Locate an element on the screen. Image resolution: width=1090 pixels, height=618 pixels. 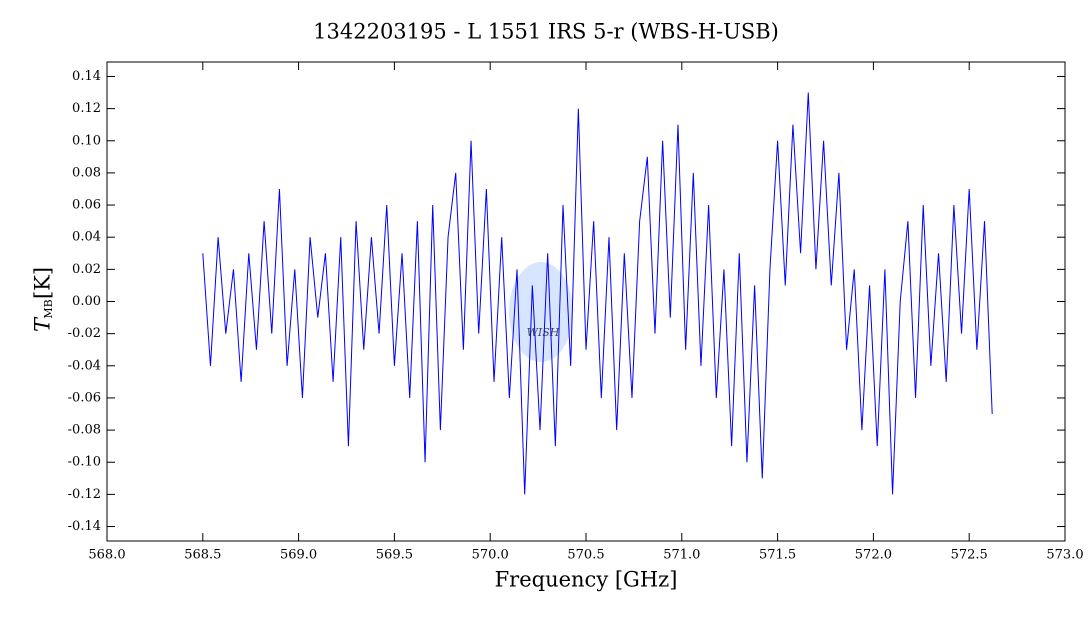
y-tick-label: 0.06 is located at coordinates (86, 205).